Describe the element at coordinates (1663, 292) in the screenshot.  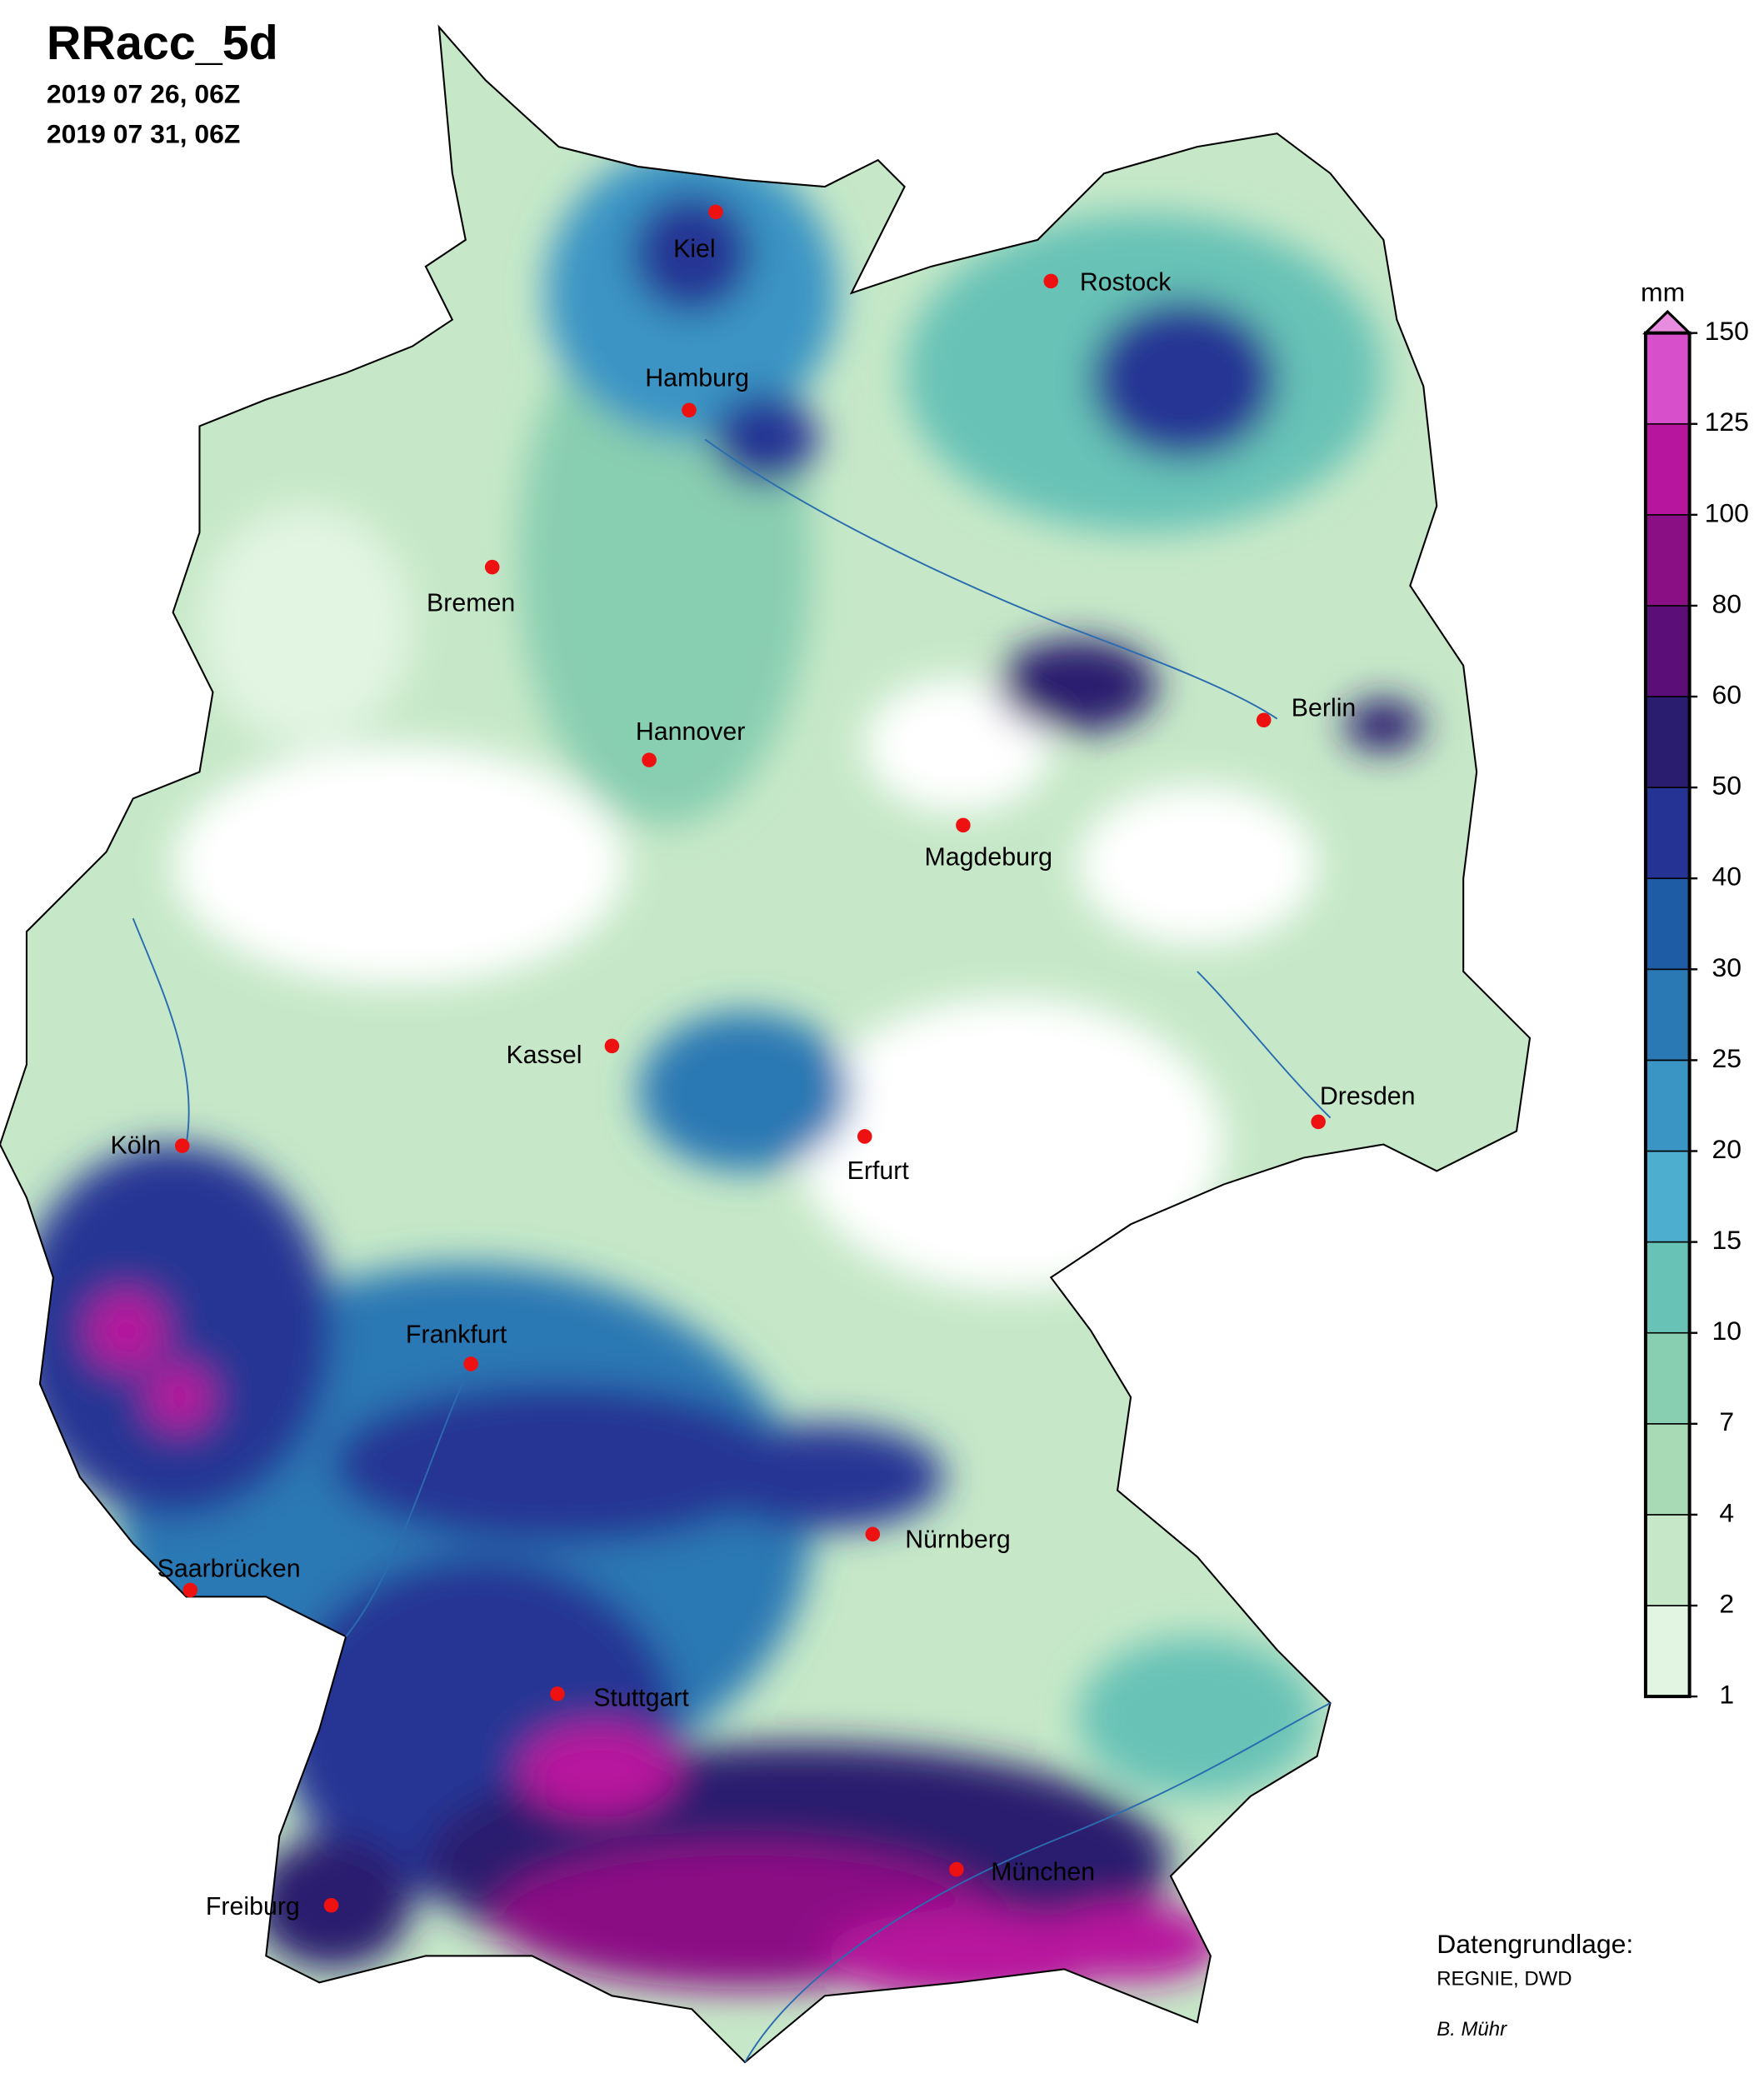
I see `colorbar-unit: mm` at that location.